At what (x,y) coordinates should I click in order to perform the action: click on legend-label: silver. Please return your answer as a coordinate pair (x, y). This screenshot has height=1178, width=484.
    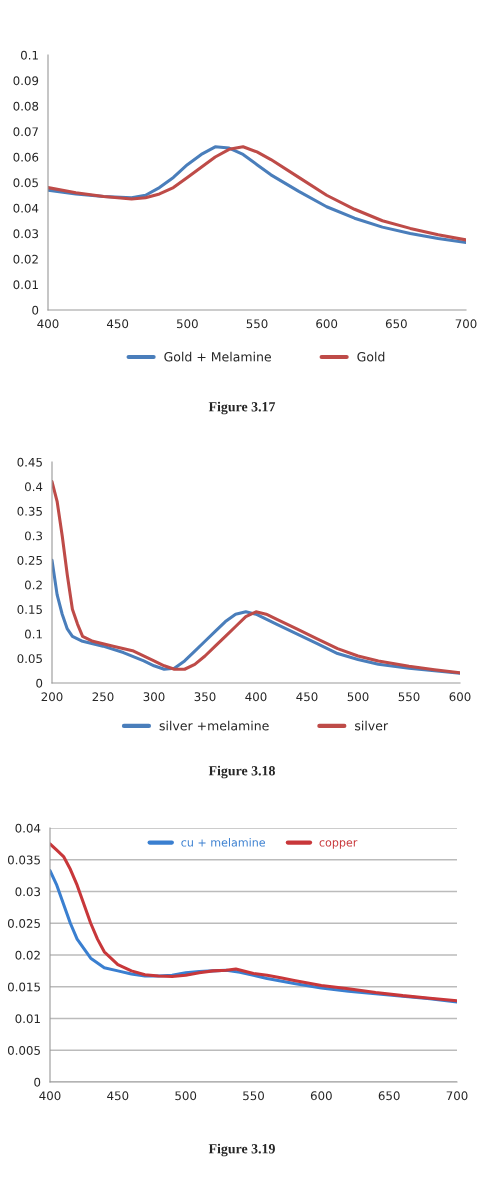
    Looking at the image, I should click on (372, 725).